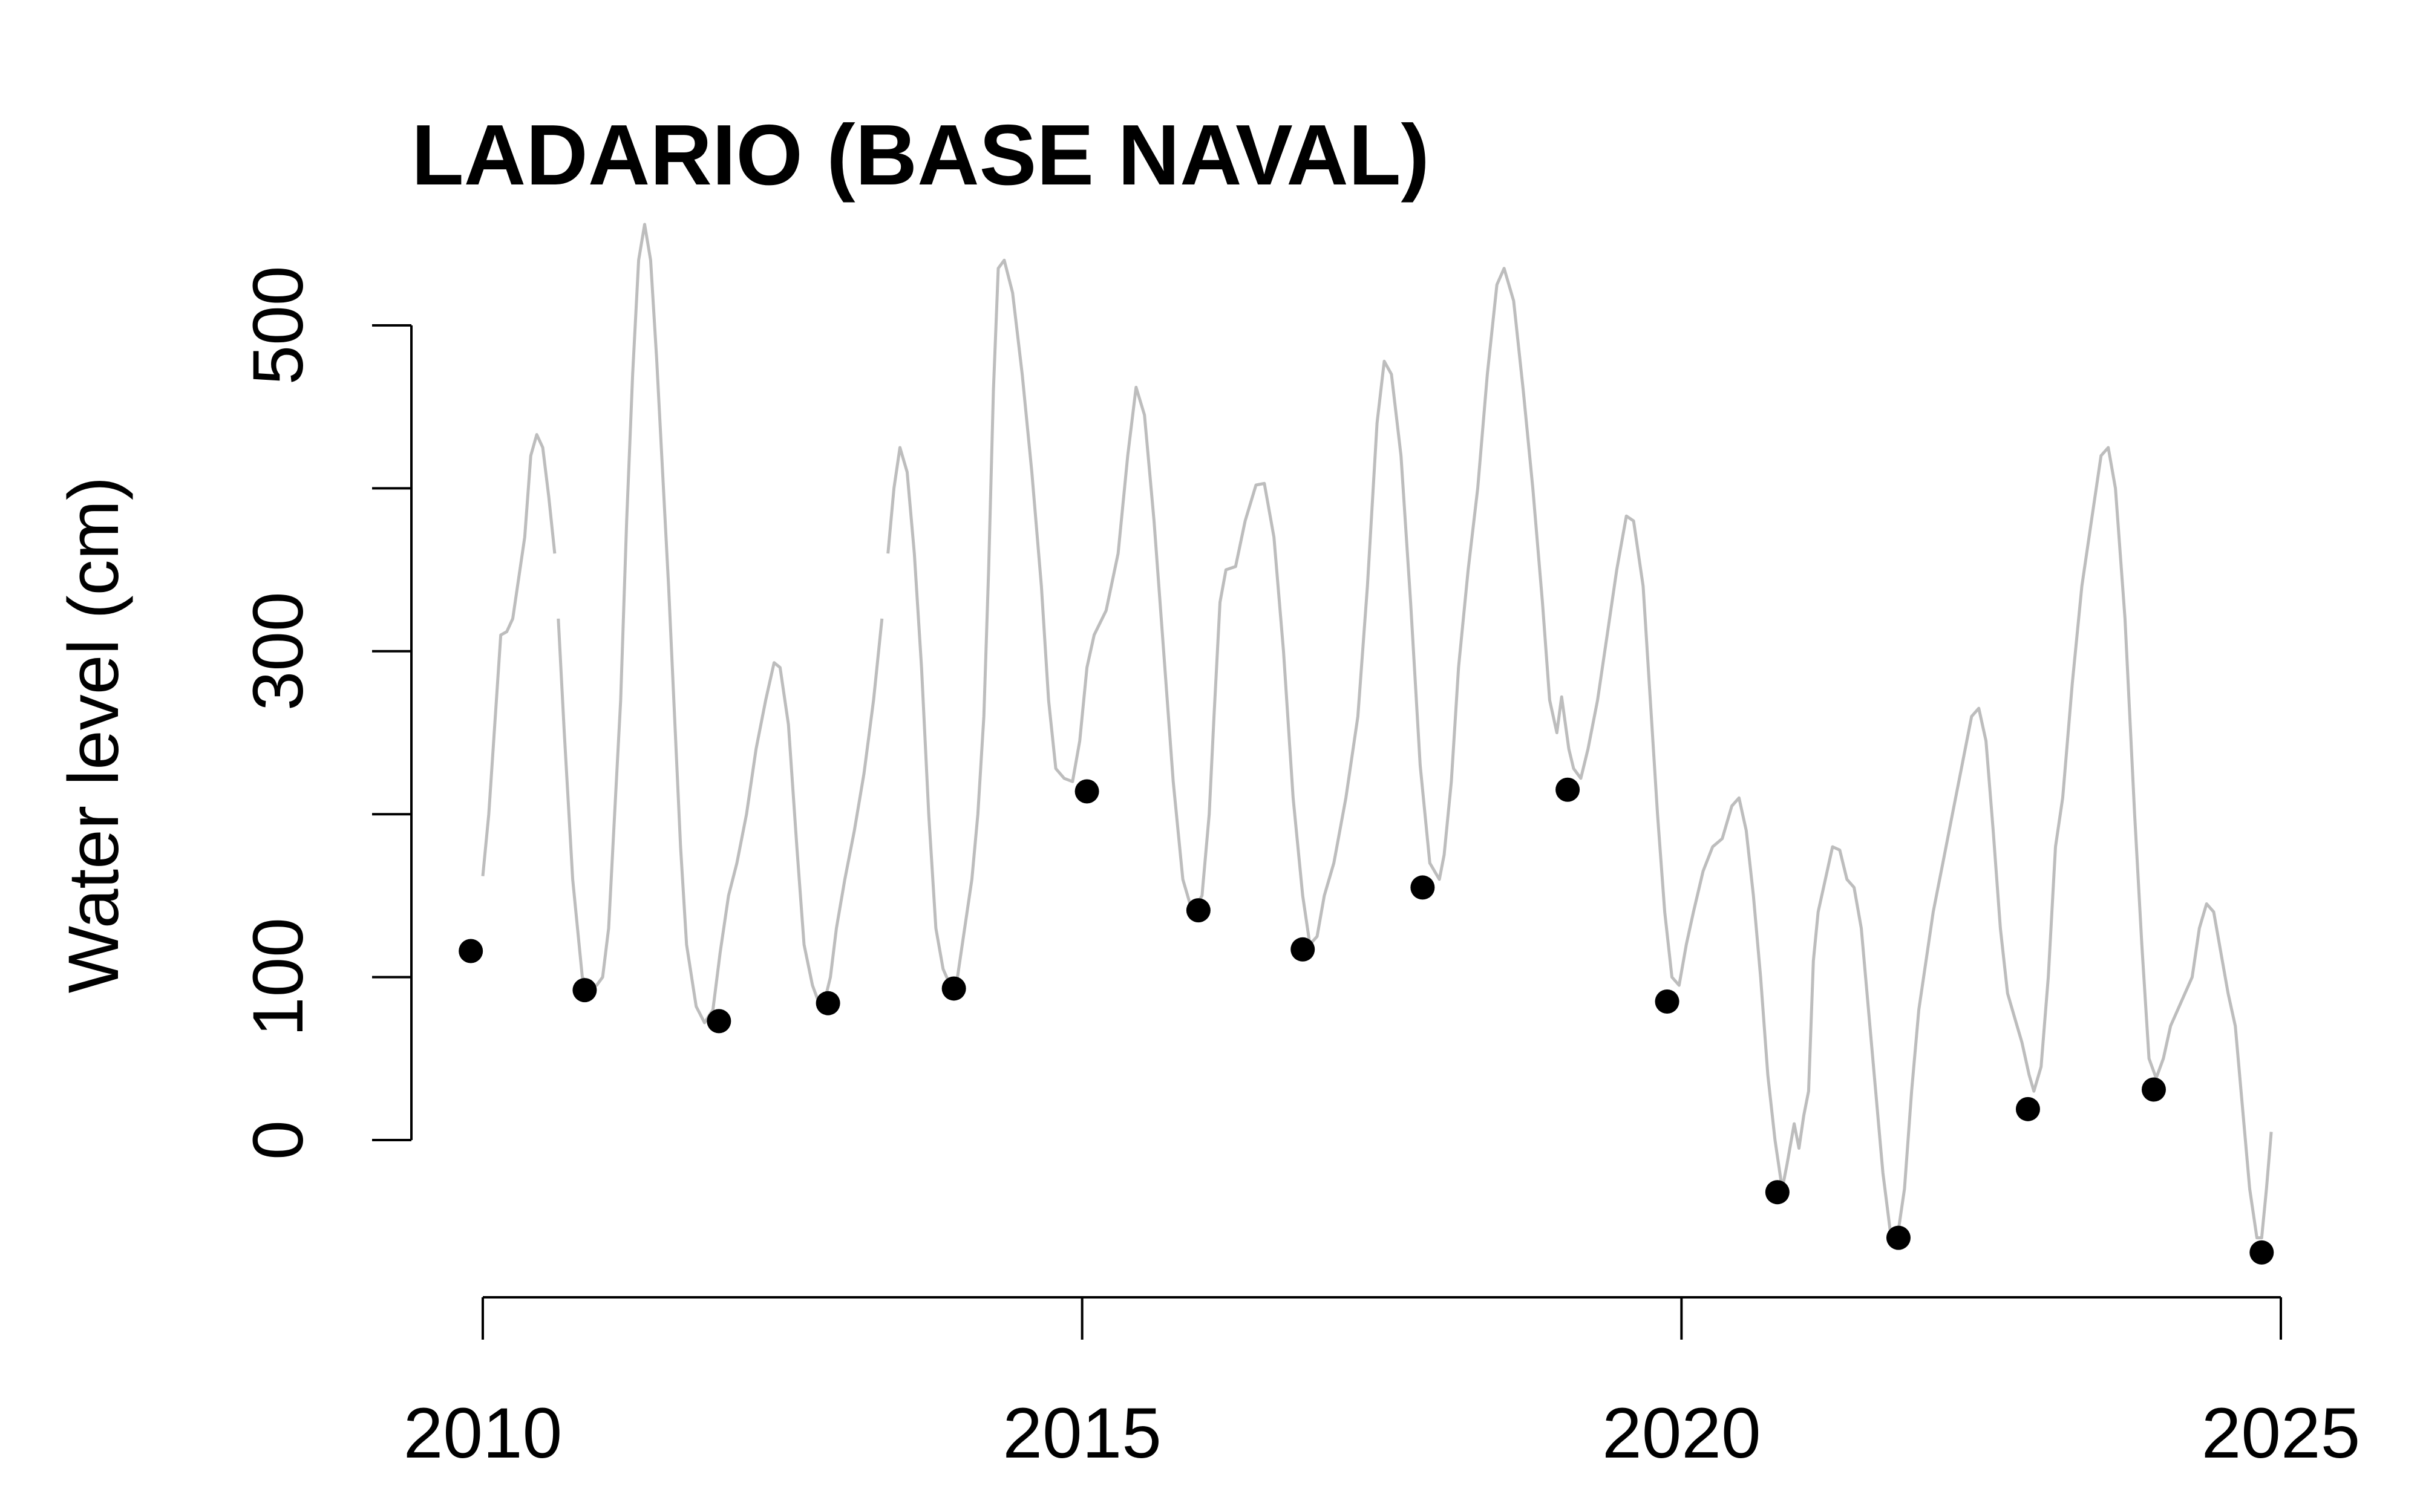  I want to click on x-tick-label: 2015, so click(1082, 1433).